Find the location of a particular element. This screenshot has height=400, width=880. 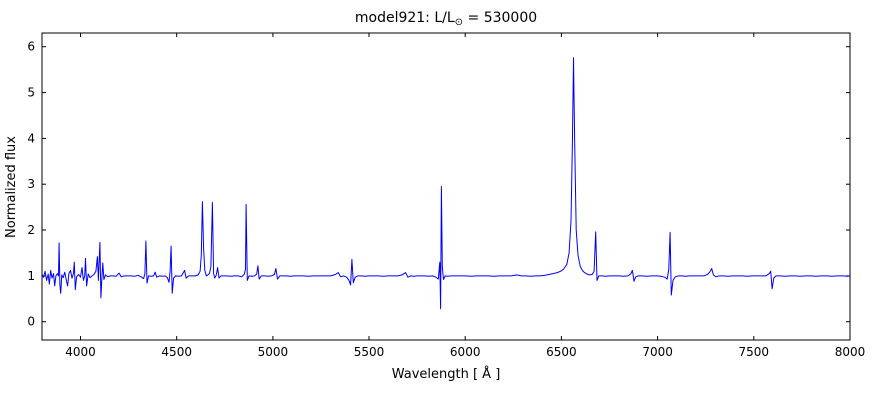

chart-title: model921: L/L⊙ = 530000 is located at coordinates (446, 19).